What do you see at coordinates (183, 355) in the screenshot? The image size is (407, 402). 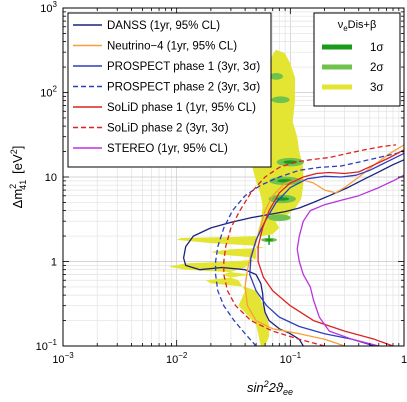 I see `x-tick-label-exp: −2` at bounding box center [183, 355].